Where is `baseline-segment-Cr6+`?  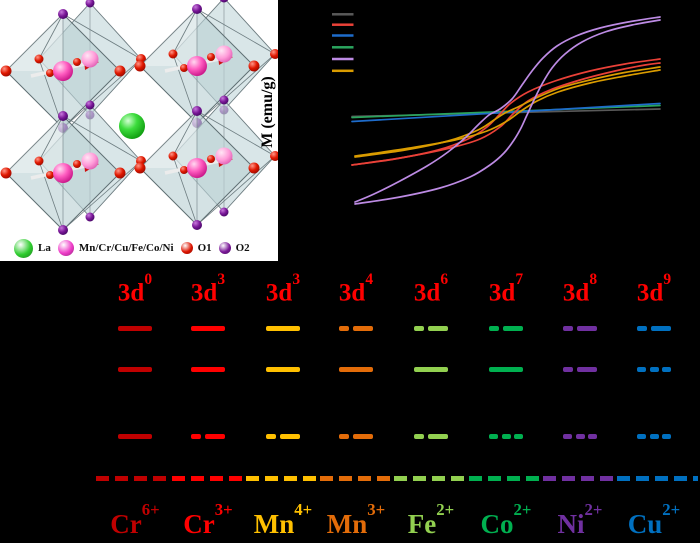
baseline-segment-Cr6+ is located at coordinates (134, 478).